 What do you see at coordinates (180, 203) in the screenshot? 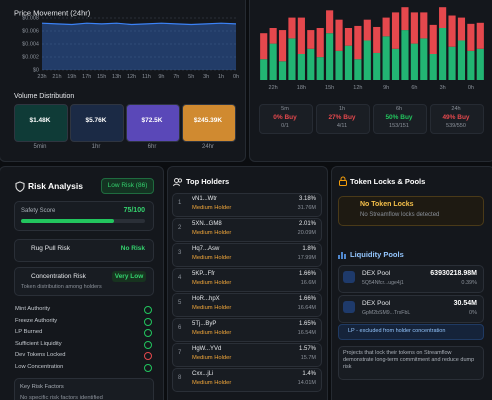
I see `holder-rank: 1` at bounding box center [180, 203].